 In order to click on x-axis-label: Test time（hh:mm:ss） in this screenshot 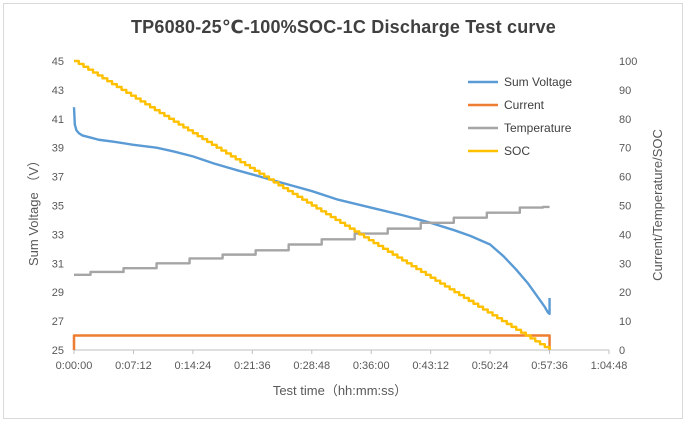, I will do `click(340, 390)`.